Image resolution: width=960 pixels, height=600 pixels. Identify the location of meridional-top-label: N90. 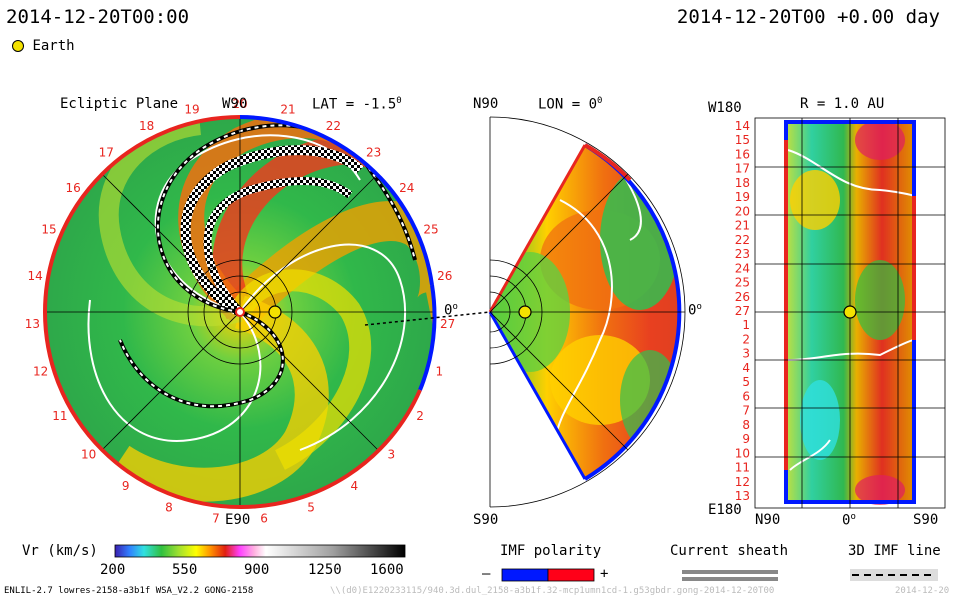
(486, 104).